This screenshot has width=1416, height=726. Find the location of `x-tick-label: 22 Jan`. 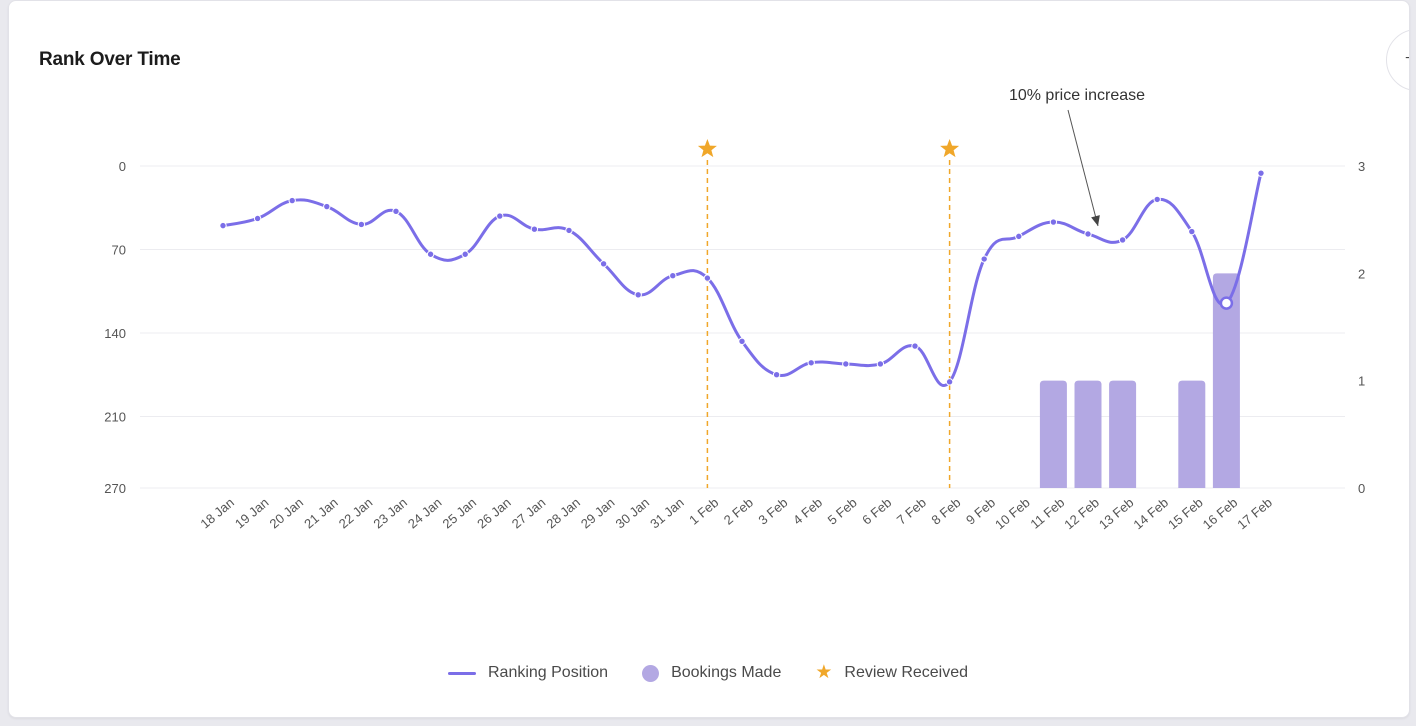

x-tick-label: 22 Jan is located at coordinates (356, 513).